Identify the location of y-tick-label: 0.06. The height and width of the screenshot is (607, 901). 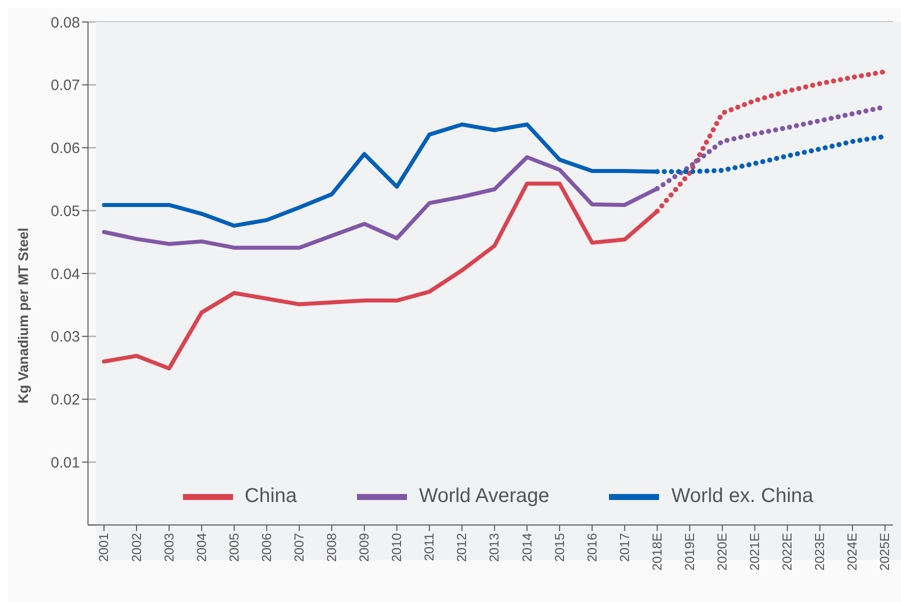
(65, 149).